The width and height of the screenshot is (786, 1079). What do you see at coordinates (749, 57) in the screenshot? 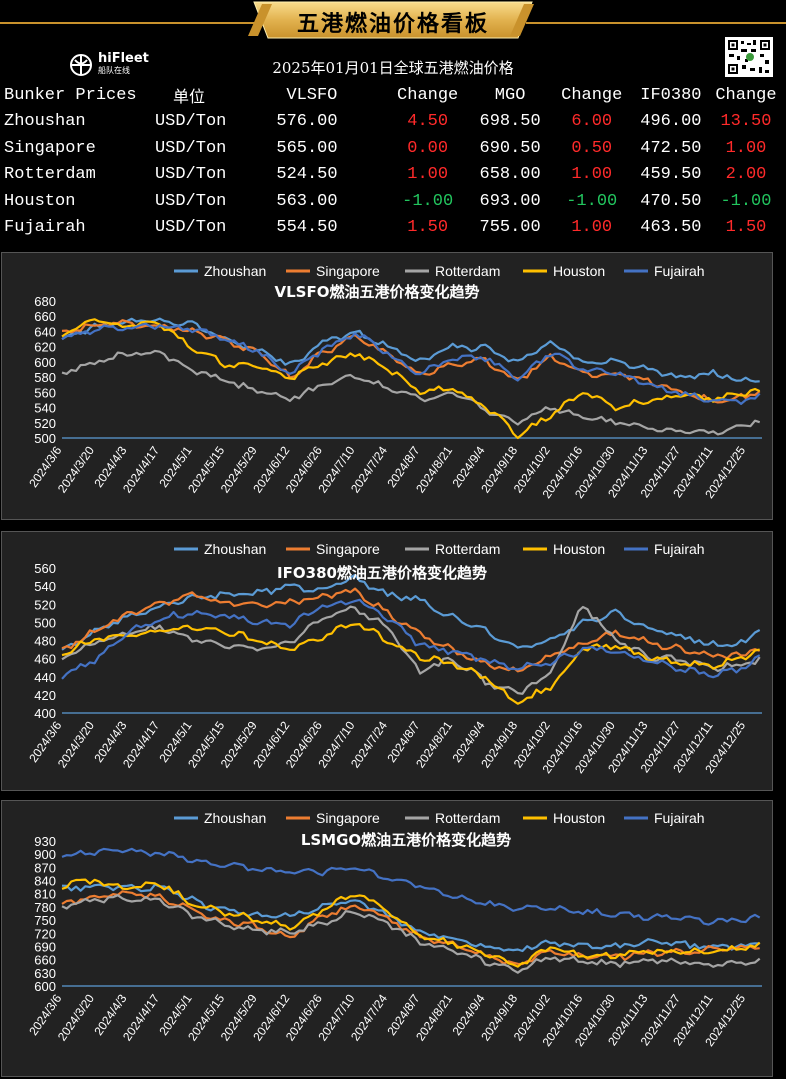
I see `qr-code-icon` at bounding box center [749, 57].